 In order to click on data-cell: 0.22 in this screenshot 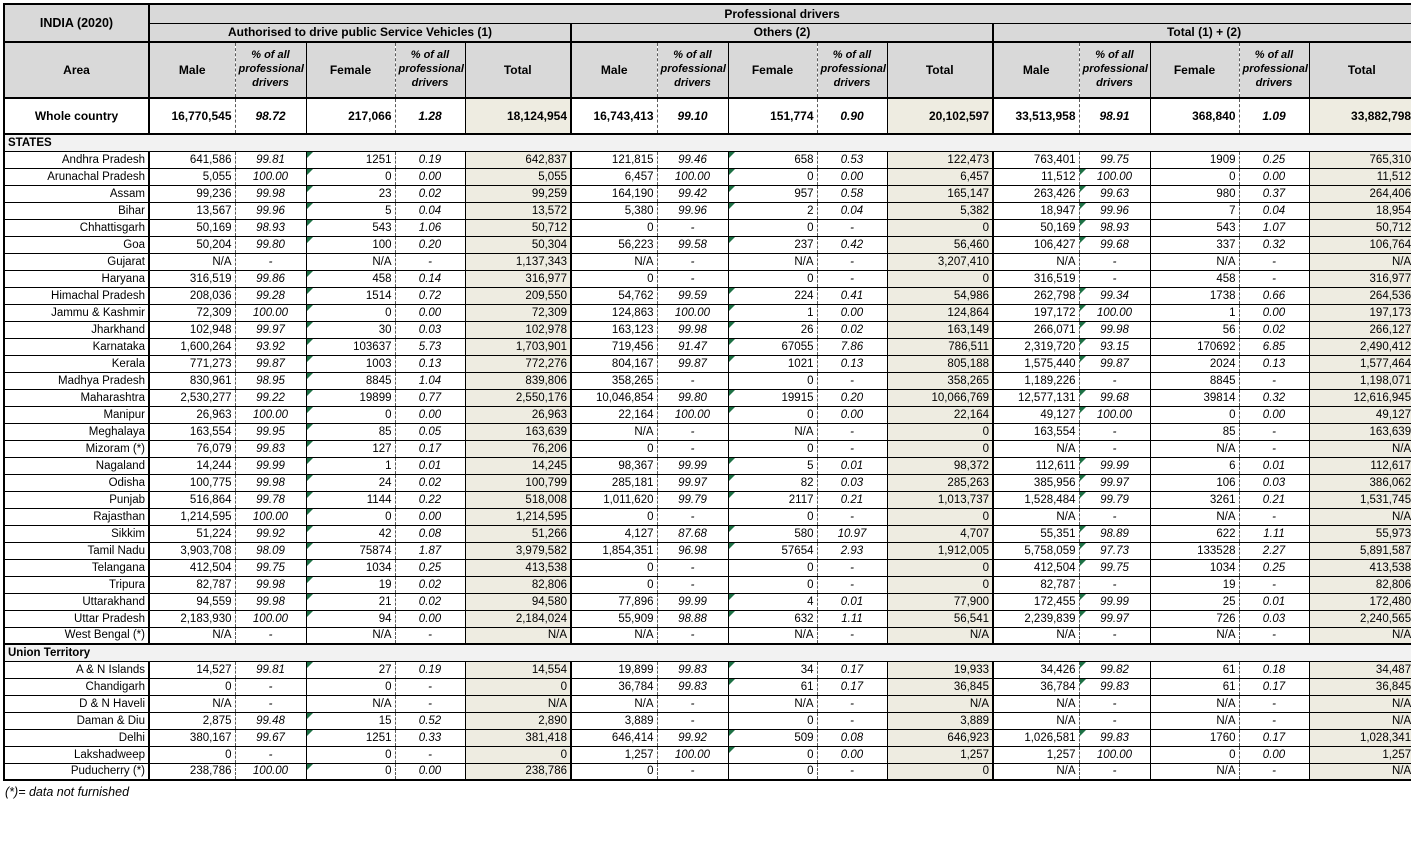, I will do `click(429, 499)`.